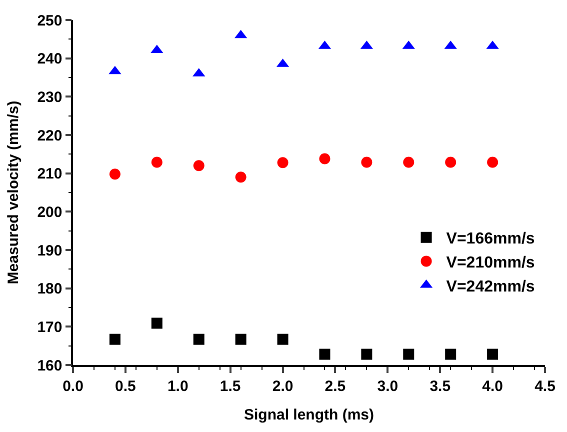 Image resolution: width=567 pixels, height=432 pixels. Describe the element at coordinates (490, 239) in the screenshot. I see `legend-label: V=166mm/s` at that location.